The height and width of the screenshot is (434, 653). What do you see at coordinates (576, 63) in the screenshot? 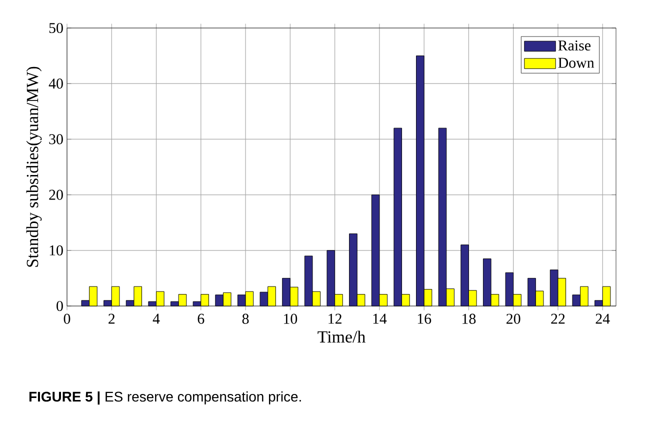
I see `legend-label: Down` at bounding box center [576, 63].